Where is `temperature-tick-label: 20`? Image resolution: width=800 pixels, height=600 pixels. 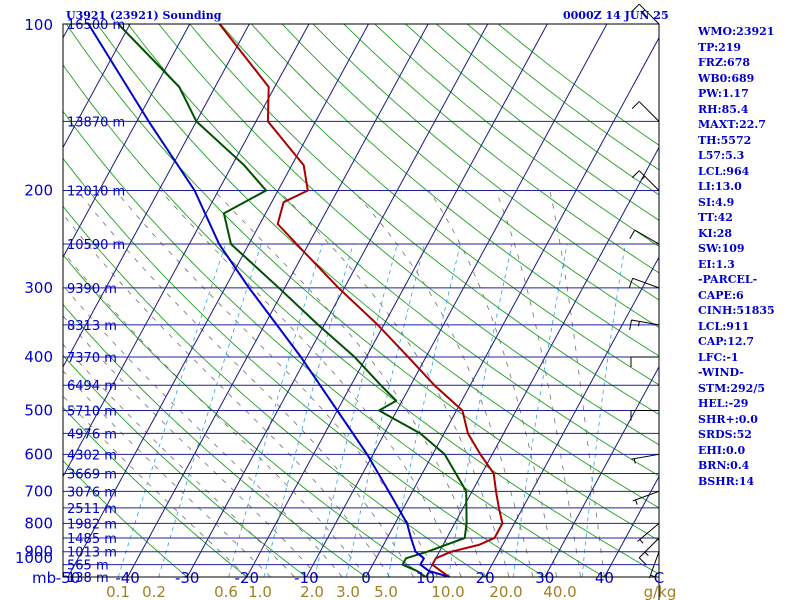 temperature-tick-label: 20 is located at coordinates (485, 578).